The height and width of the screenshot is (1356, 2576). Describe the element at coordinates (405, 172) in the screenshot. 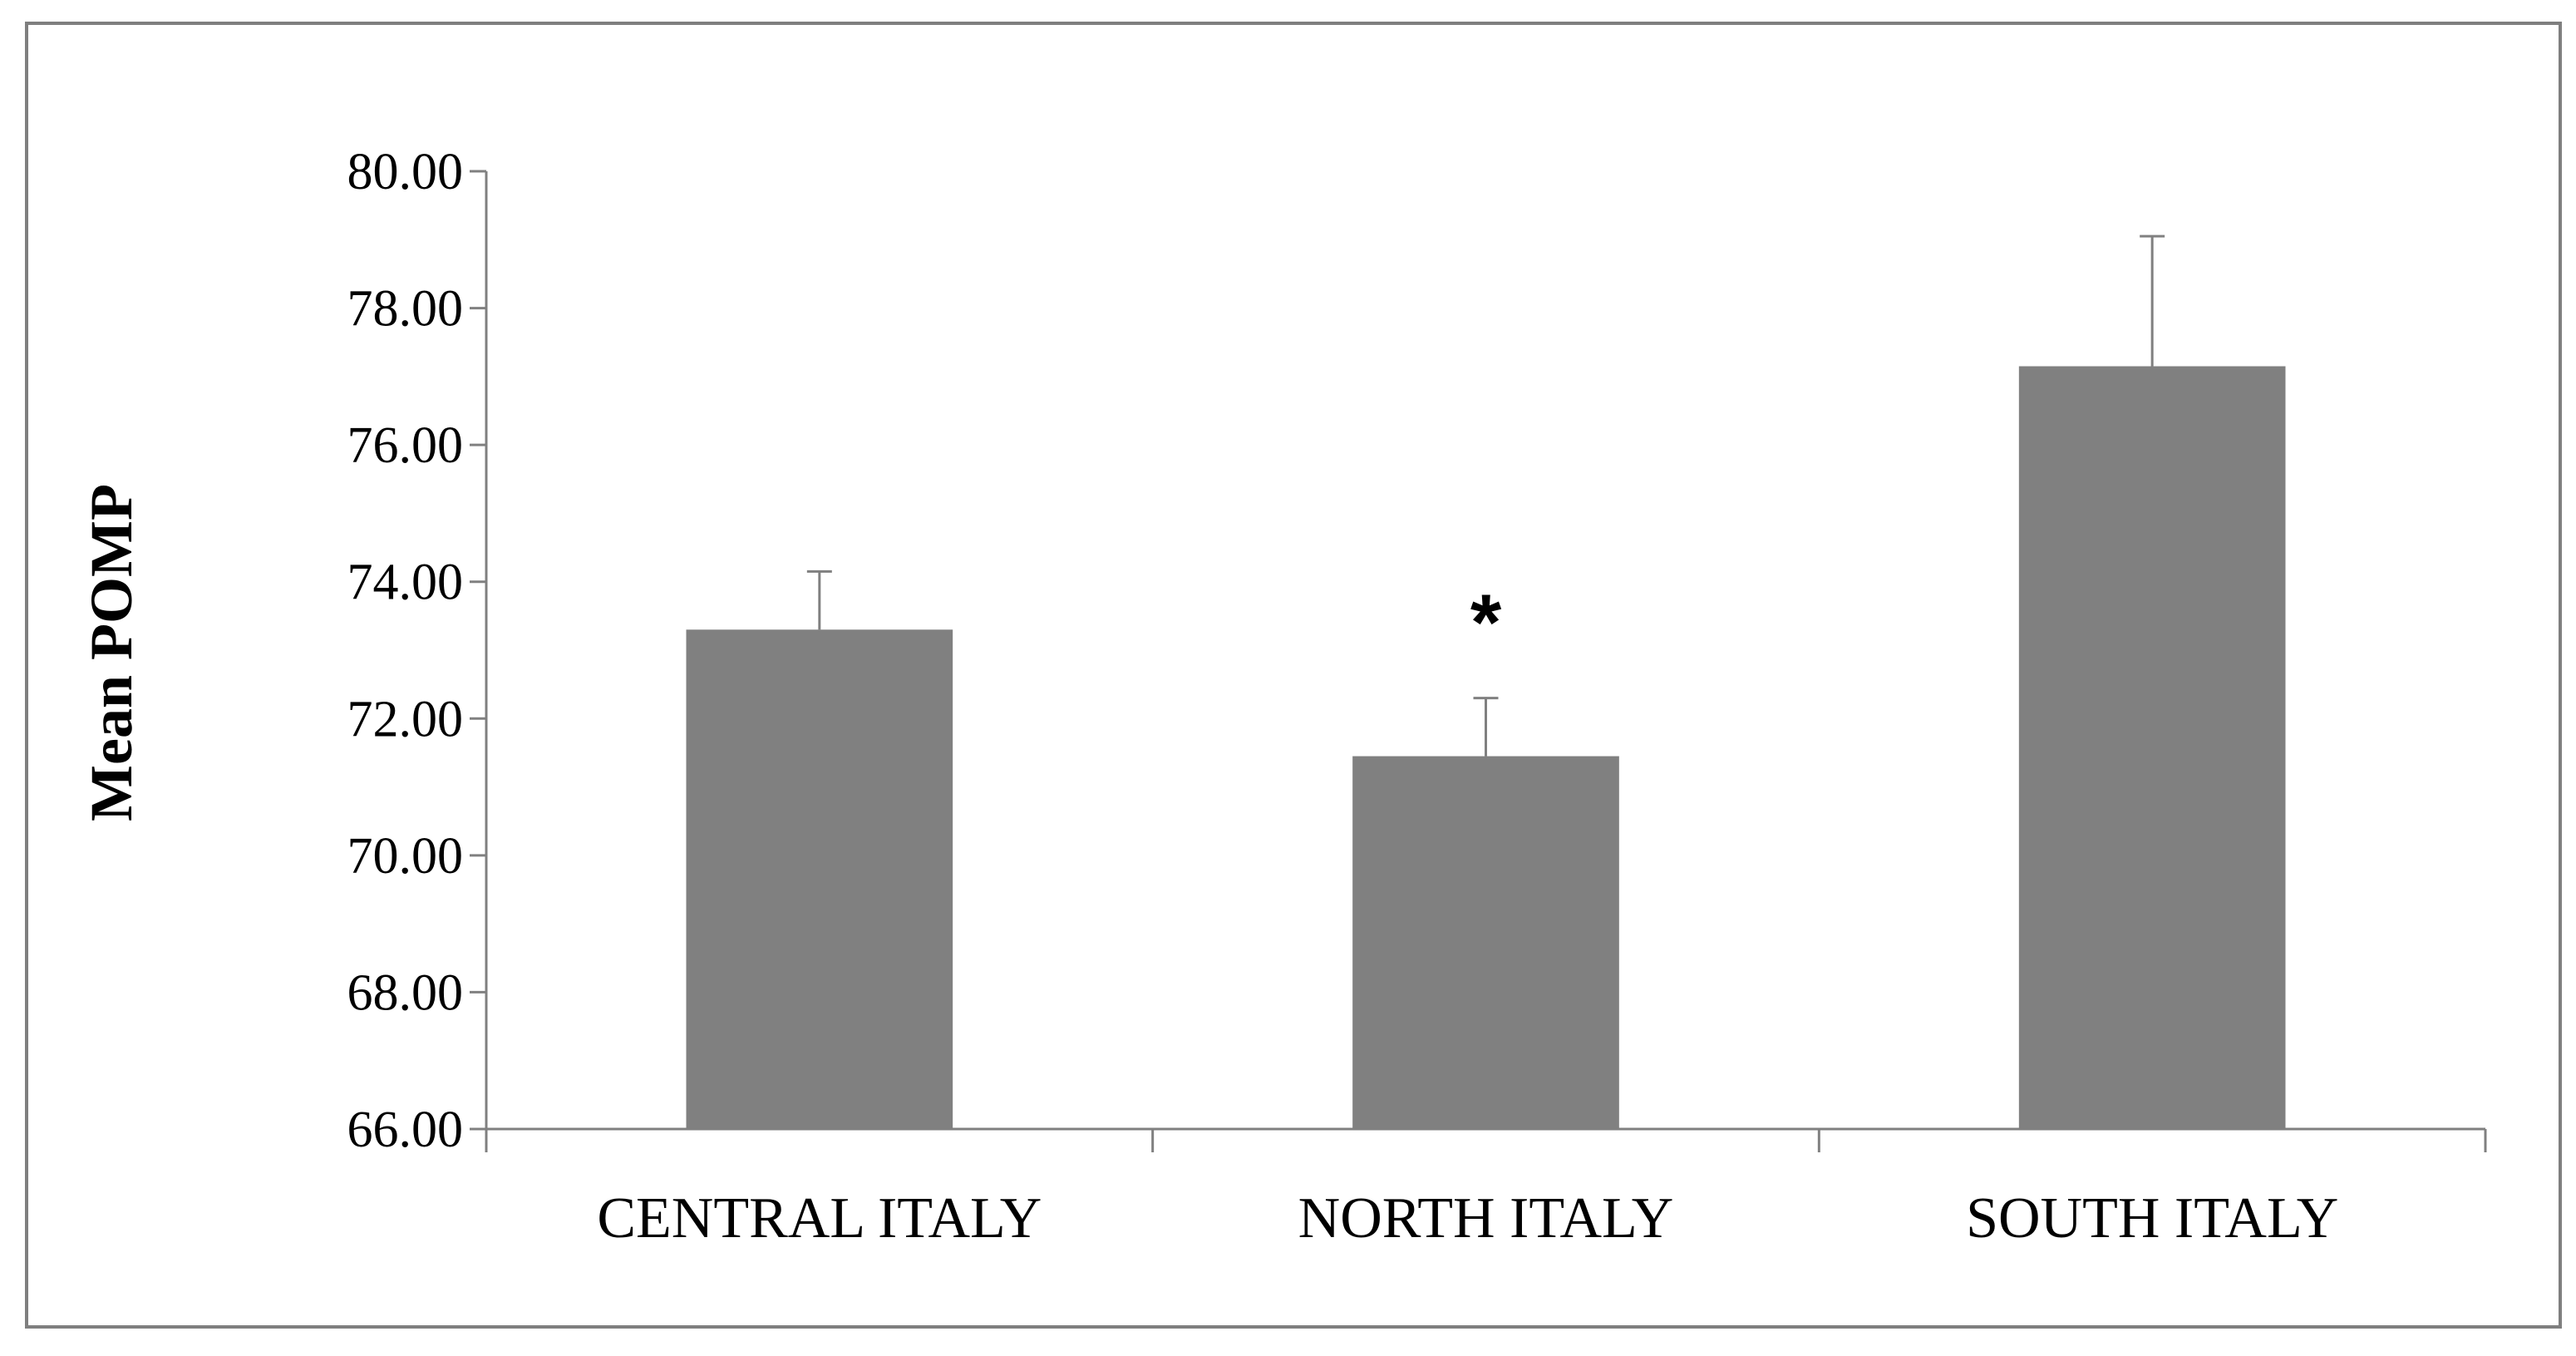

I see `y-tick-label: 80.00` at that location.